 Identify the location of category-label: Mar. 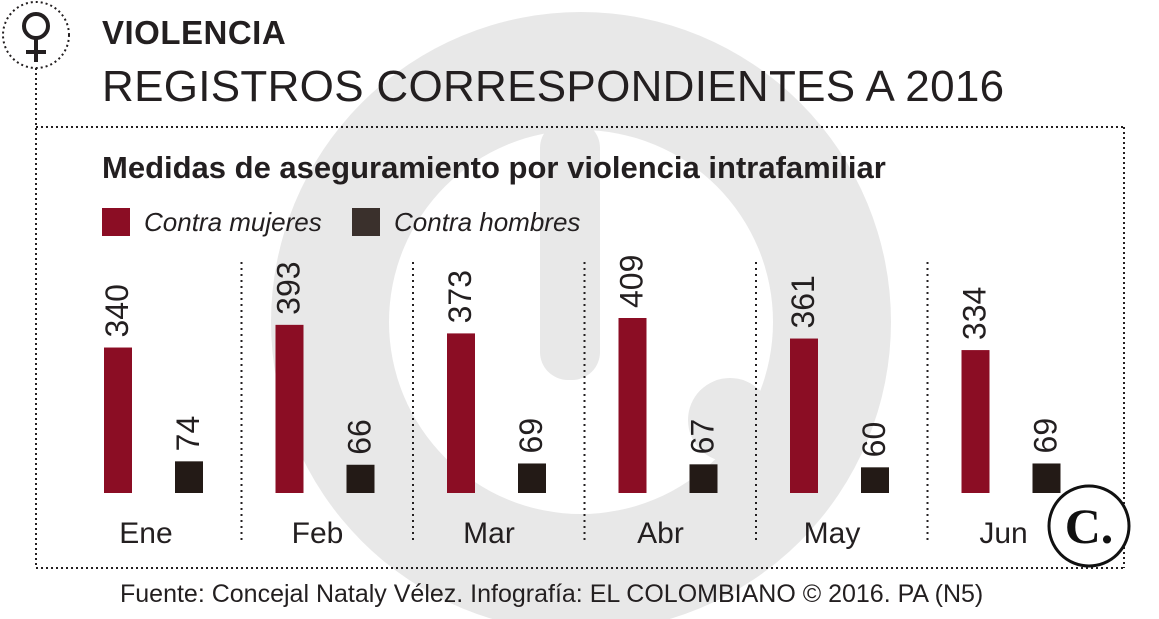
(489, 533).